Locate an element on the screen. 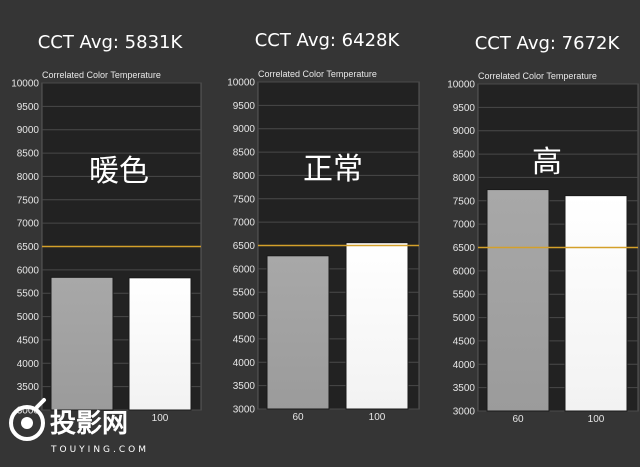 Image resolution: width=640 pixels, height=467 pixels. watermark-sub: TOUYING.COM is located at coordinates (99, 450).